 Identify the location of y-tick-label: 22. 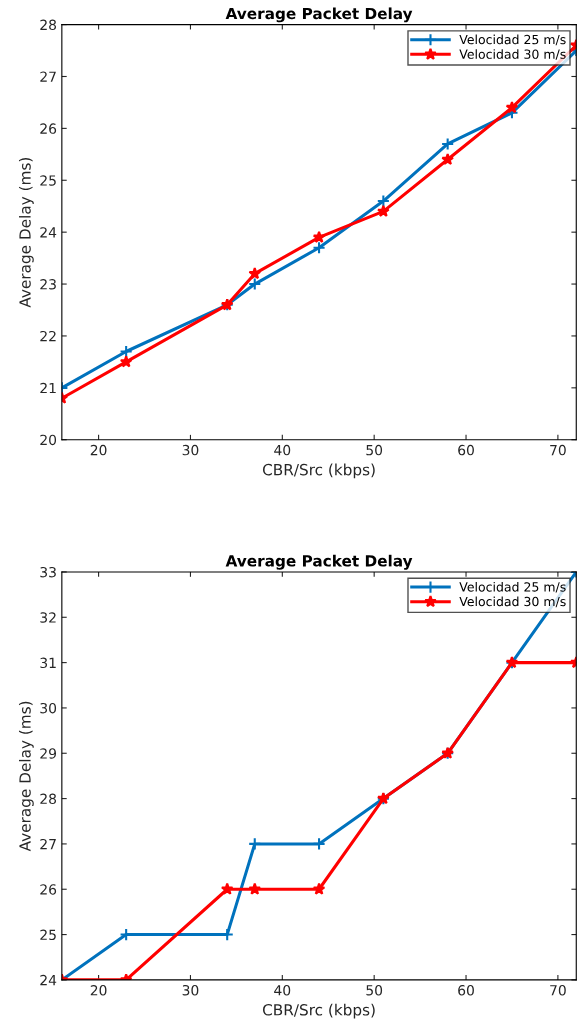
(48, 336).